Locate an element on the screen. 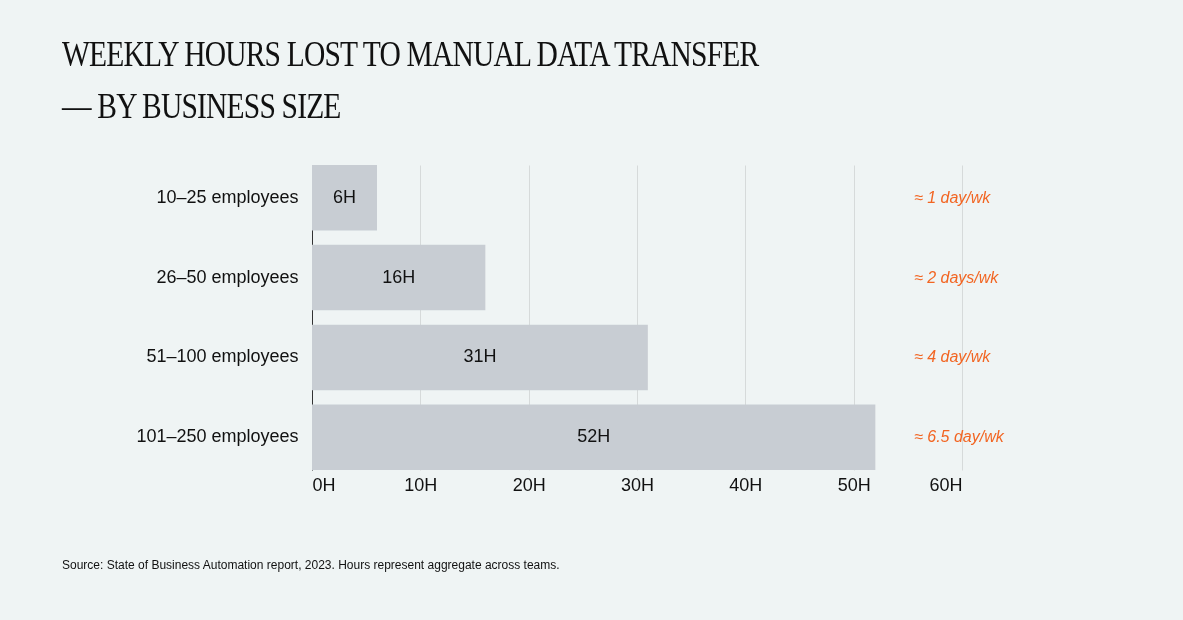  source-note: Source: State of Business Automation report, 2023. Hours represent aggregate across teams. is located at coordinates (311, 565).